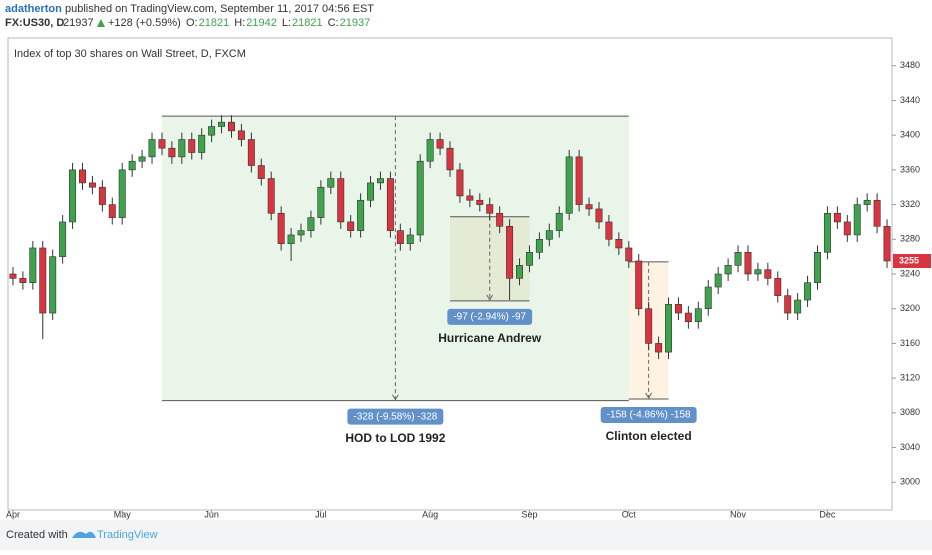  What do you see at coordinates (37, 535) in the screenshot?
I see `footer-created: Created with` at bounding box center [37, 535].